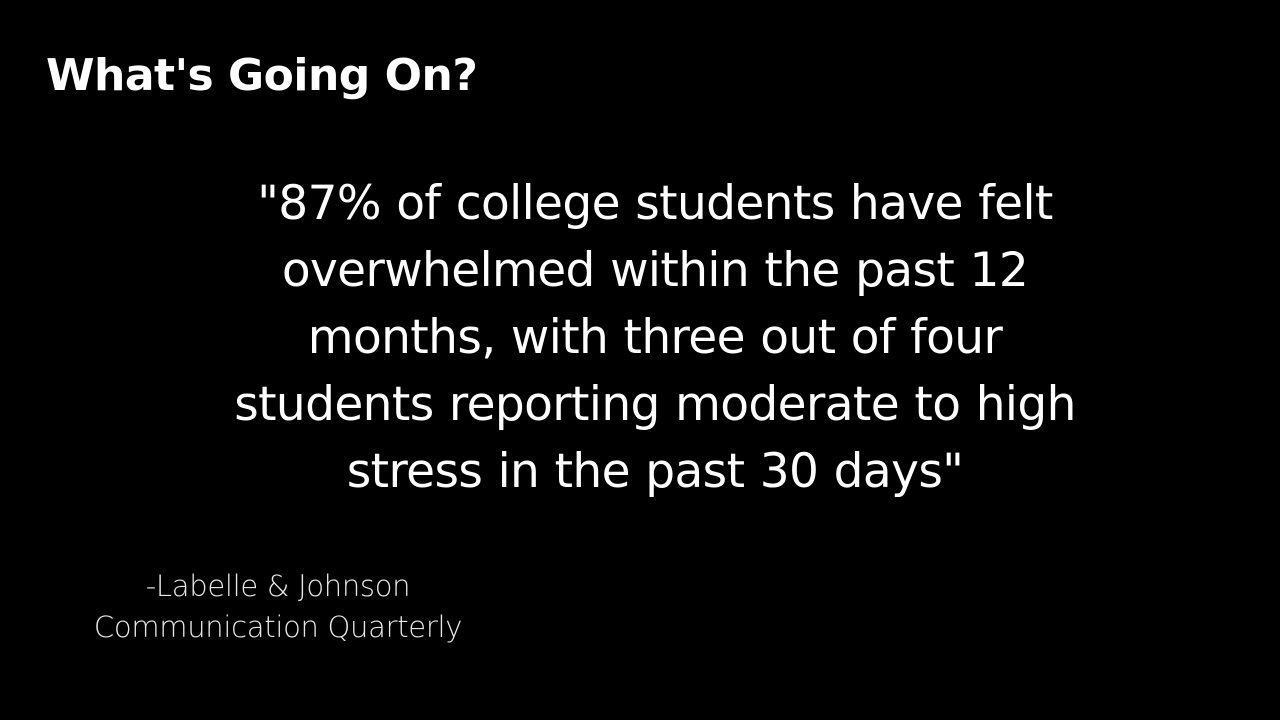 Image resolution: width=1280 pixels, height=720 pixels. Describe the element at coordinates (655, 203) in the screenshot. I see `quote-line: "87% of college students have felt` at that location.